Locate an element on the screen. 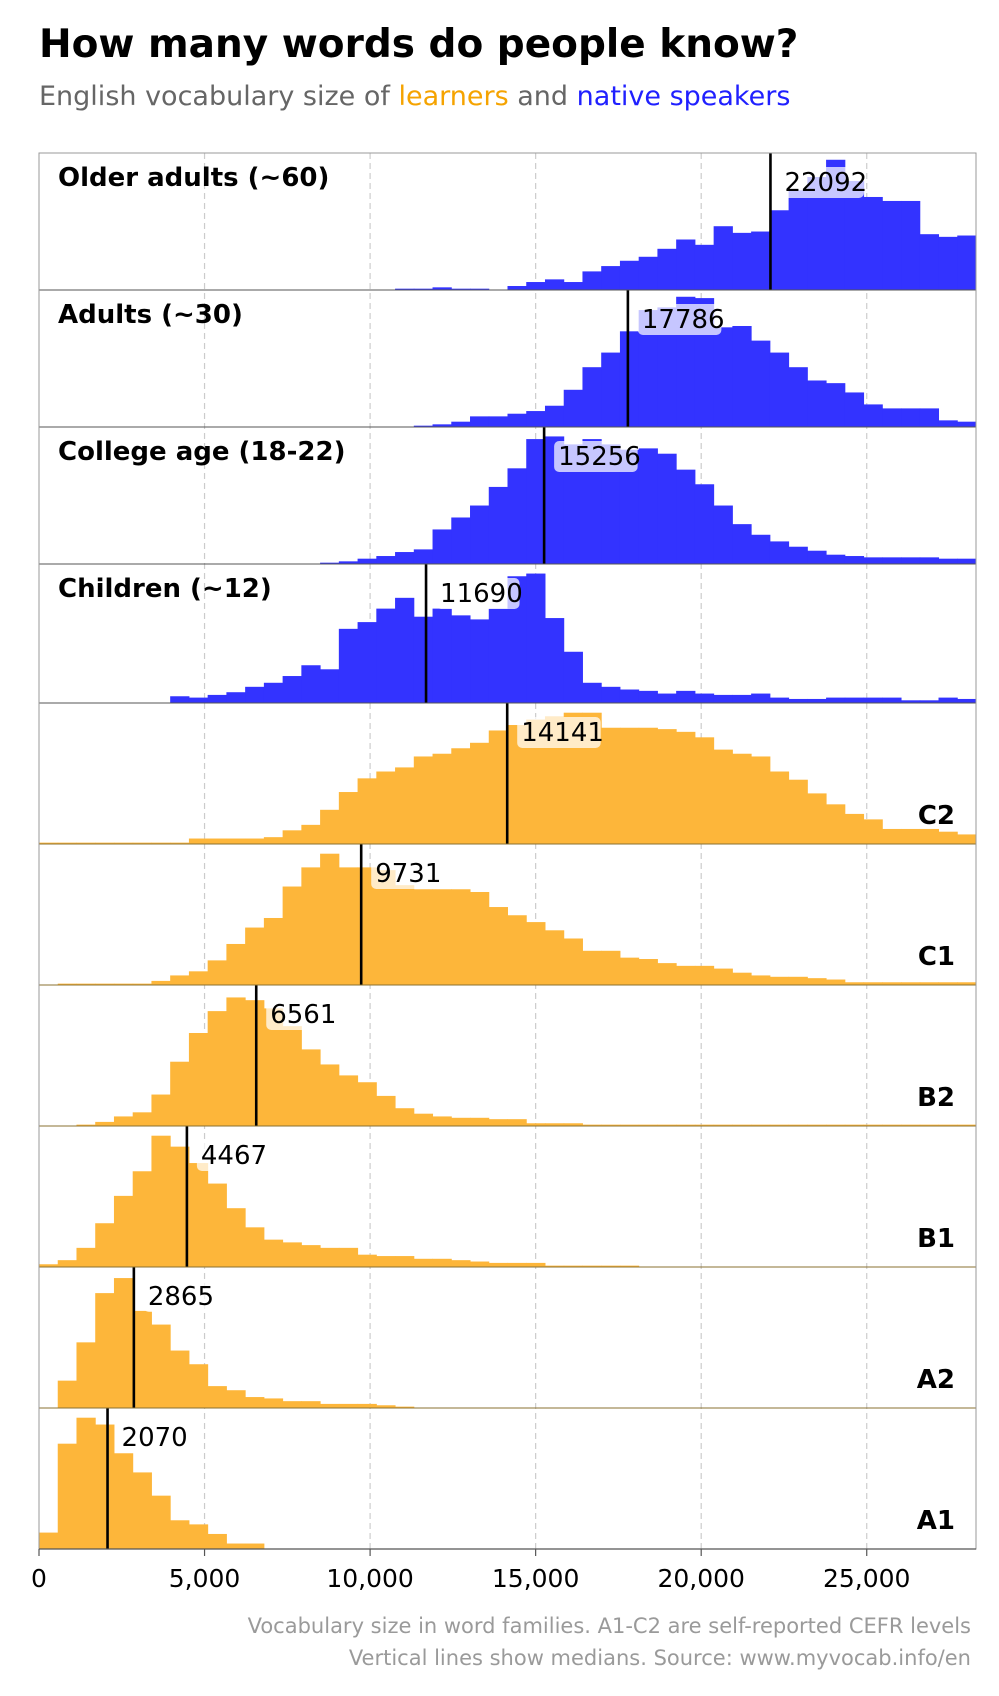 Image resolution: width=999 pixels, height=1696 pixels. series-label: C1 is located at coordinates (936, 957).